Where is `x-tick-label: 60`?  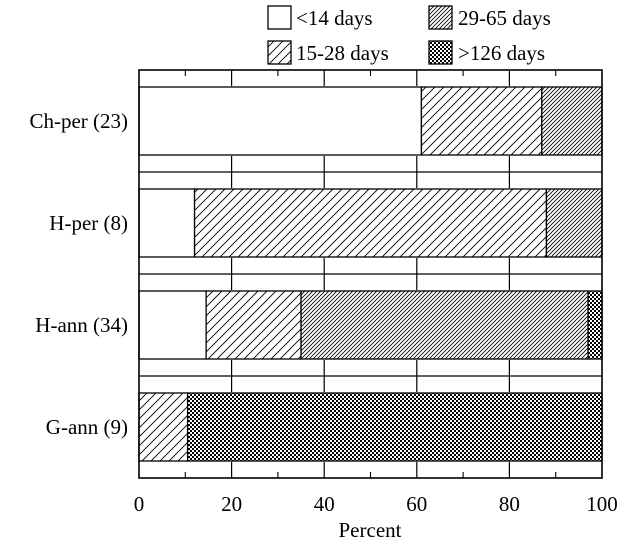
x-tick-label: 60 is located at coordinates (416, 504).